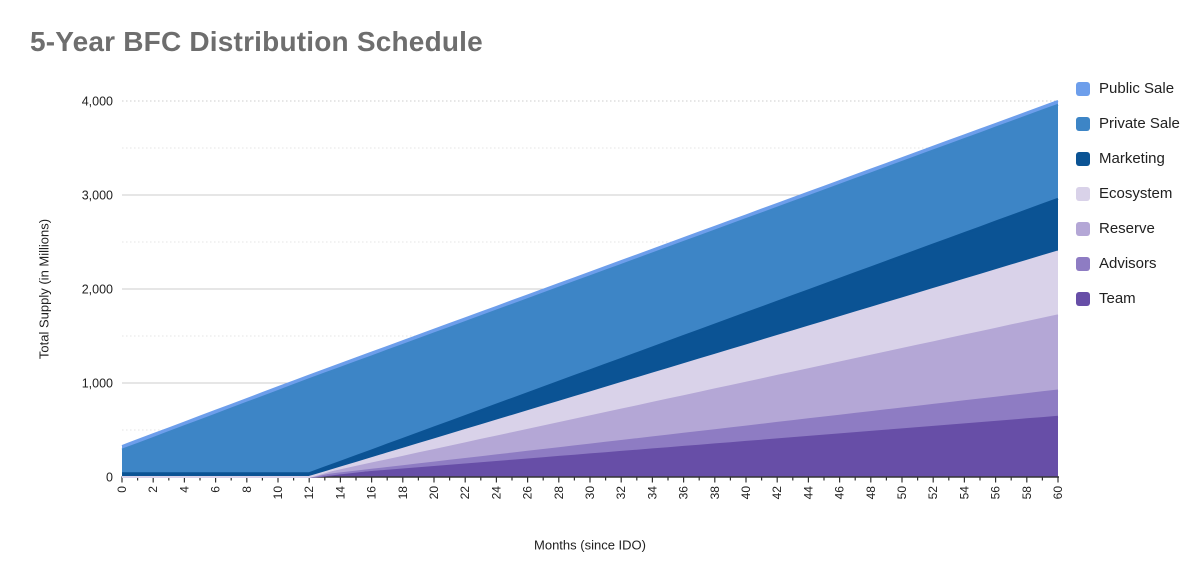  What do you see at coordinates (590, 545) in the screenshot?
I see `x-axis-title: Months (since IDO)` at bounding box center [590, 545].